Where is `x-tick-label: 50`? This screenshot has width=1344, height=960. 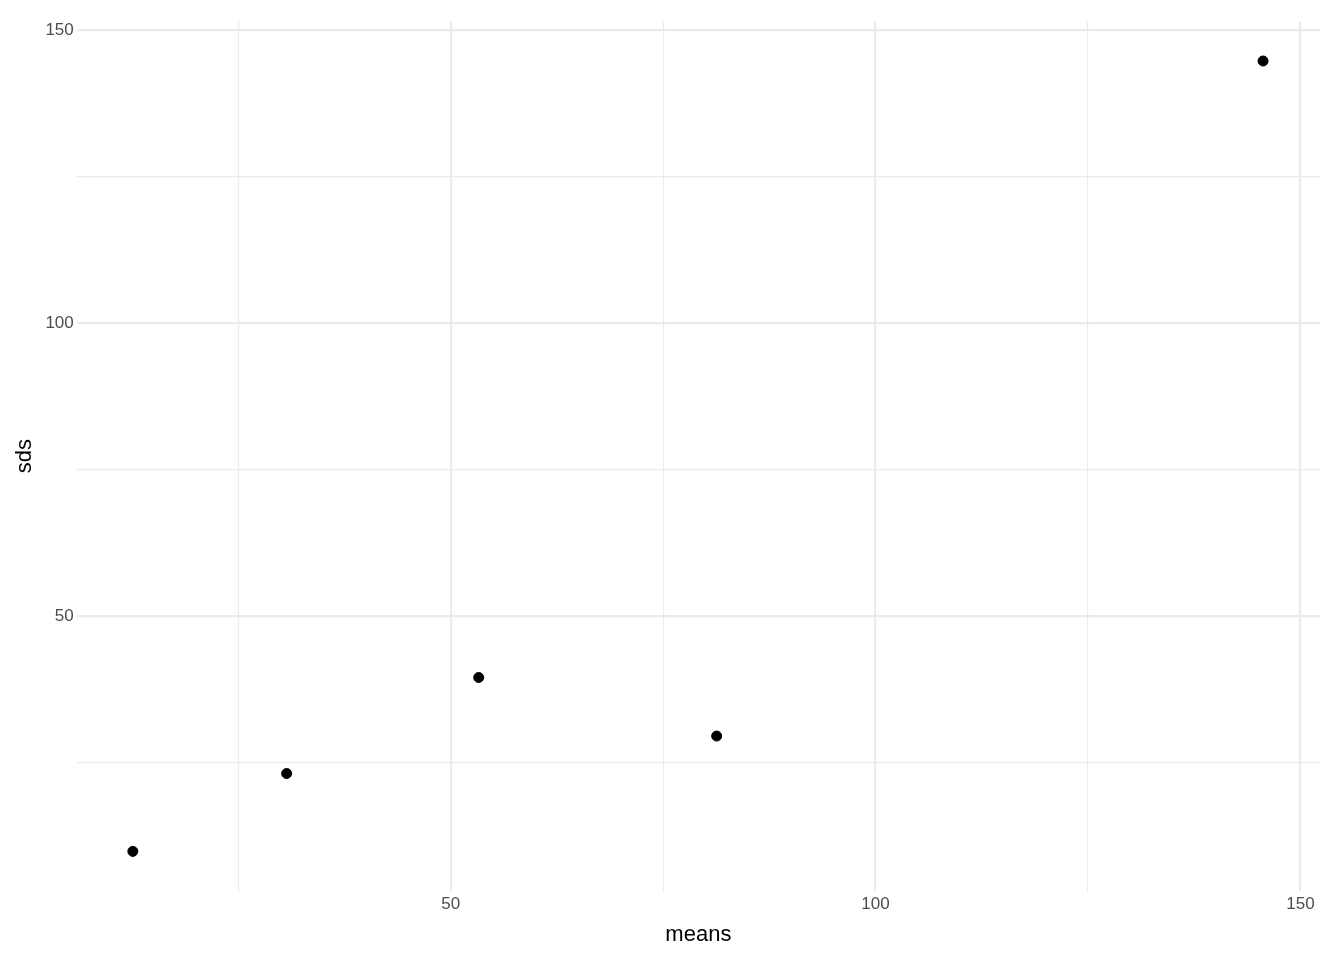 x-tick-label: 50 is located at coordinates (451, 904).